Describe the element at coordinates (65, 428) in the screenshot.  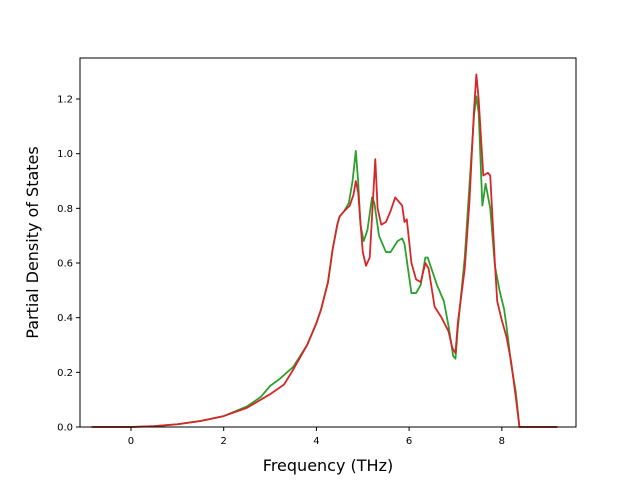
I see `y-tick-label: 0.0` at that location.